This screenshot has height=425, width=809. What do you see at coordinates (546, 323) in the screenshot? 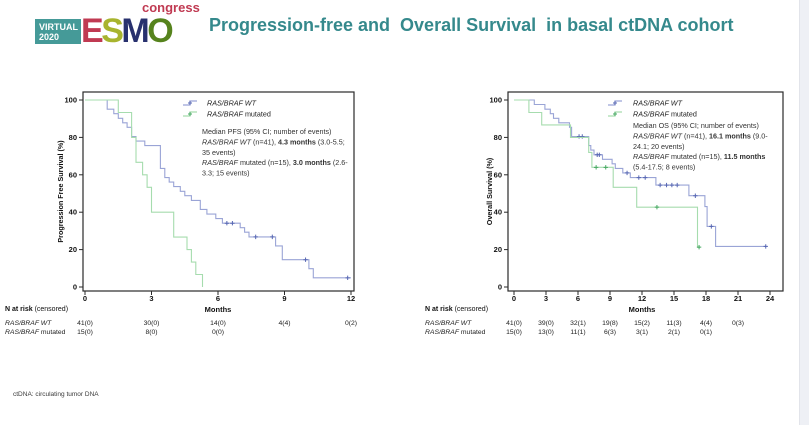
I see `risk-value: 39(0)` at bounding box center [546, 323].